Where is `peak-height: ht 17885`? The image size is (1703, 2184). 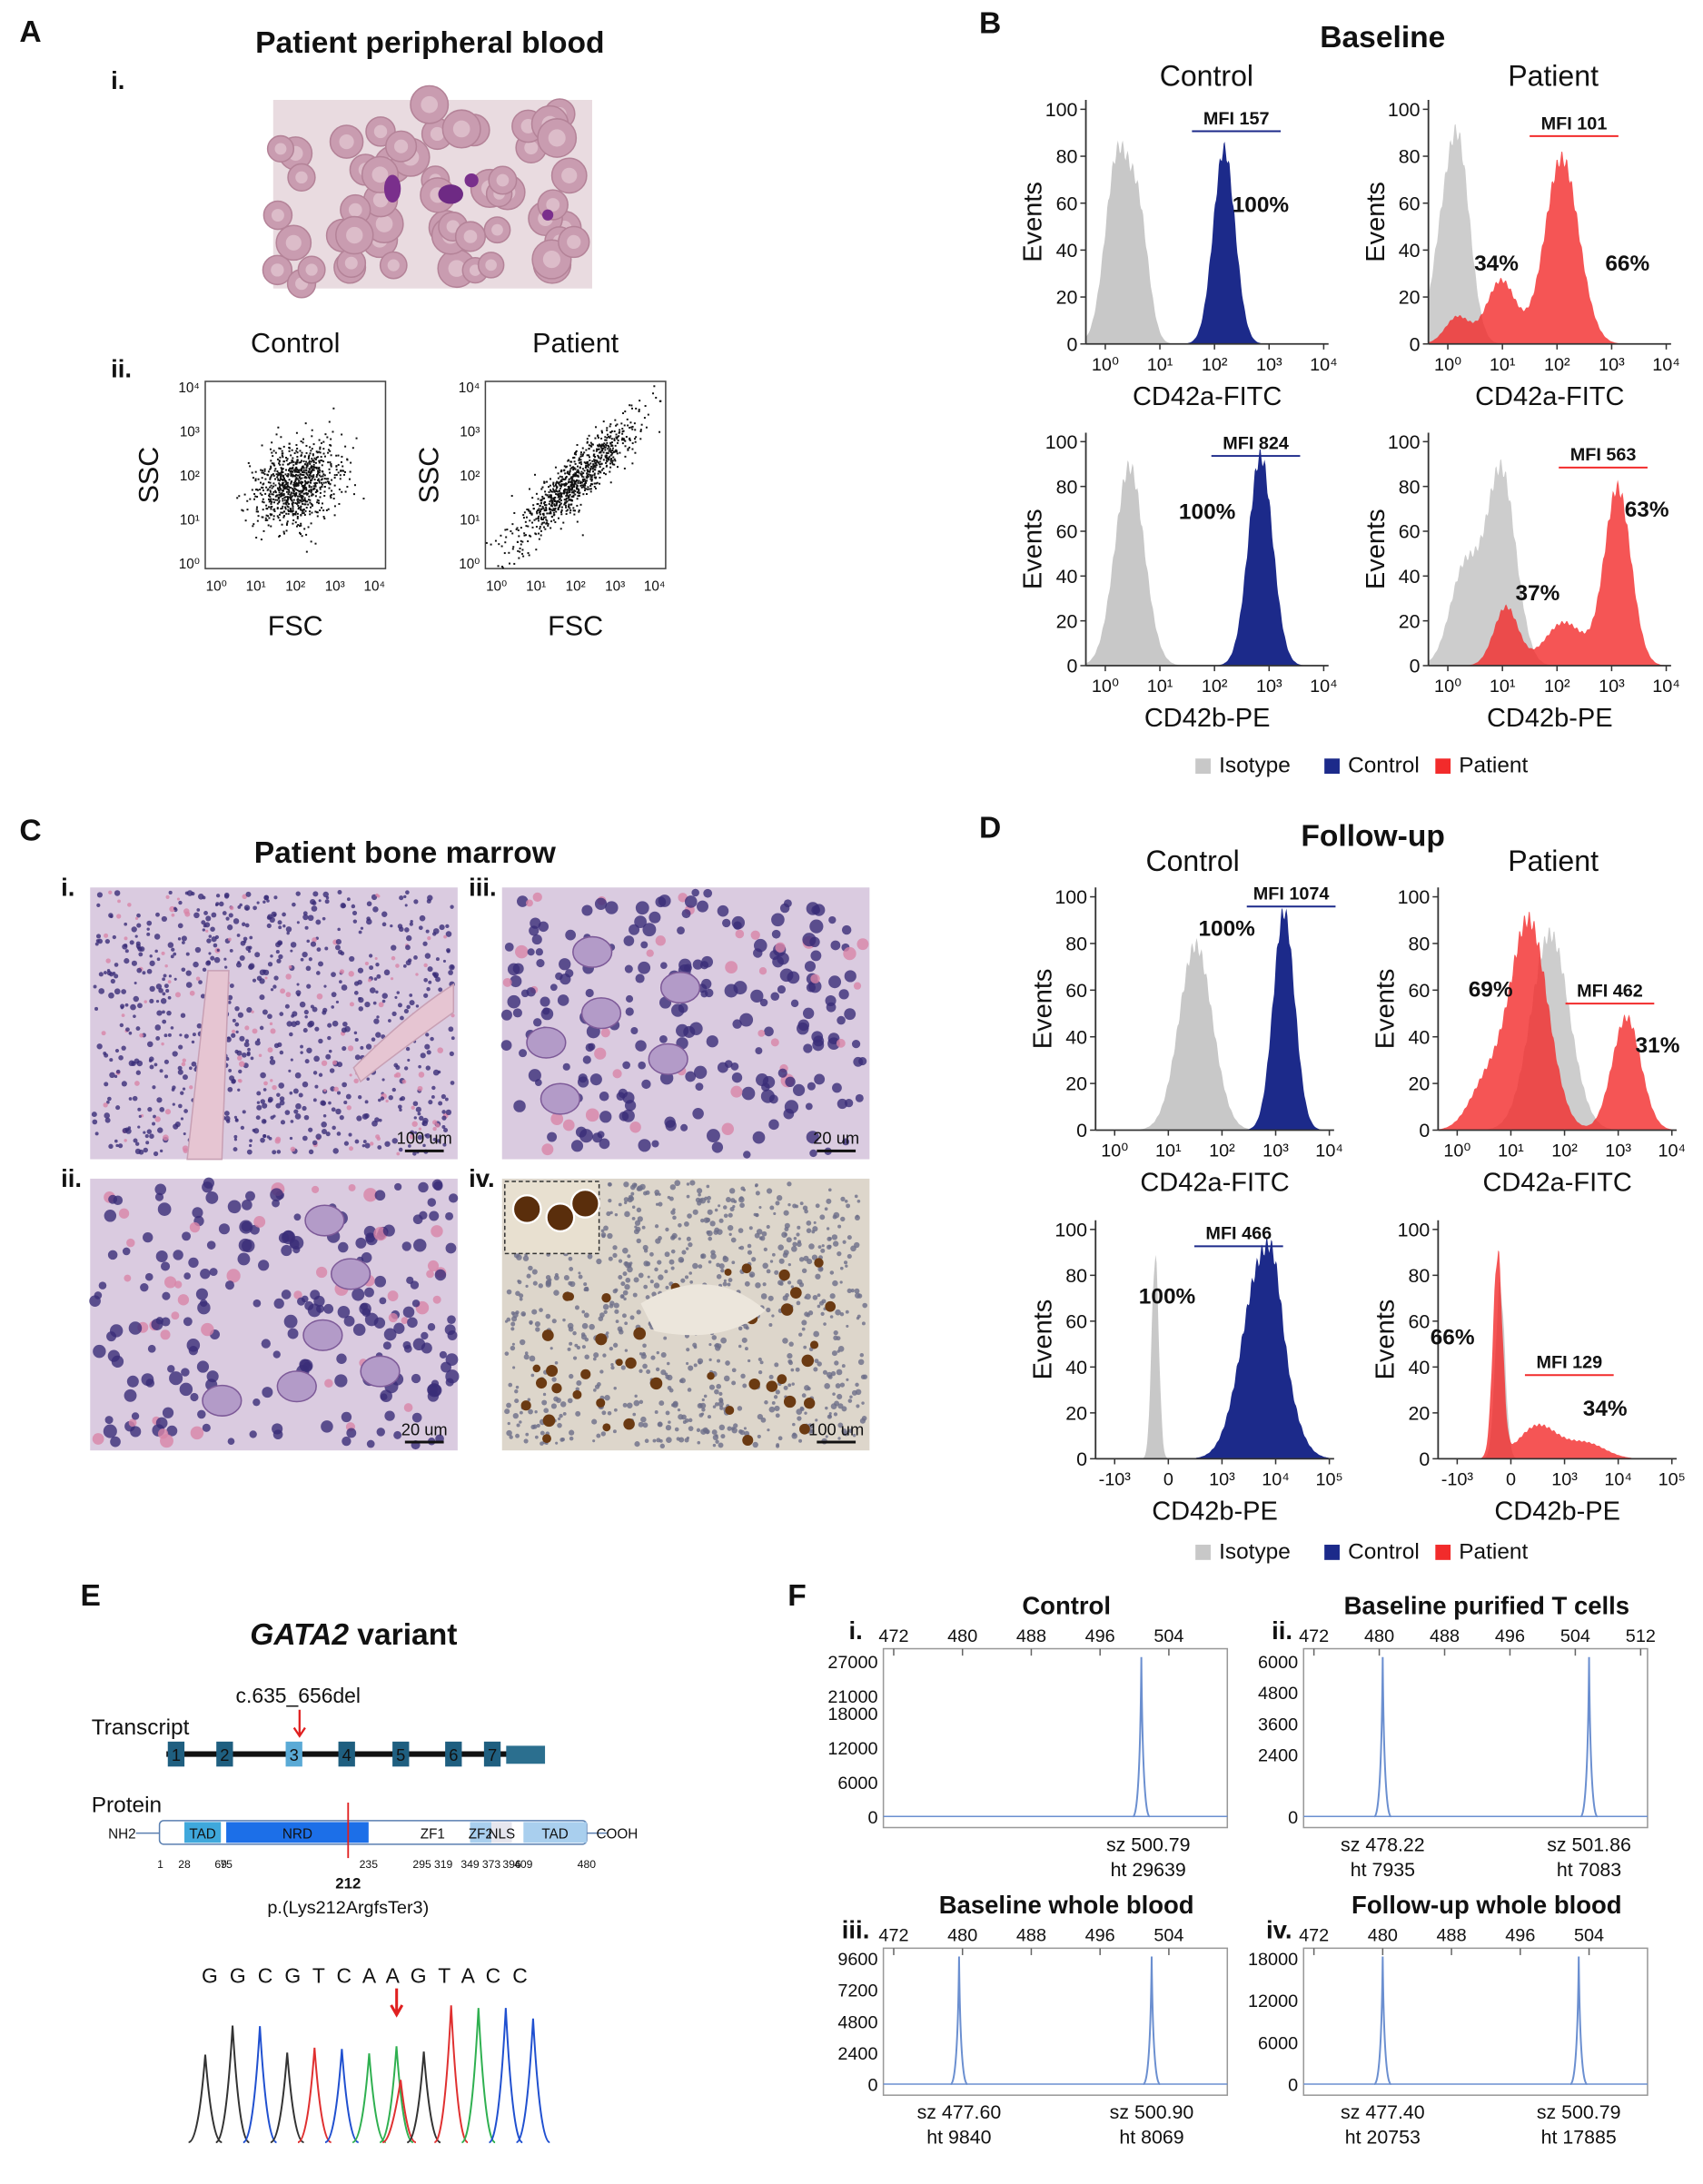 peak-height: ht 17885 is located at coordinates (1579, 2138).